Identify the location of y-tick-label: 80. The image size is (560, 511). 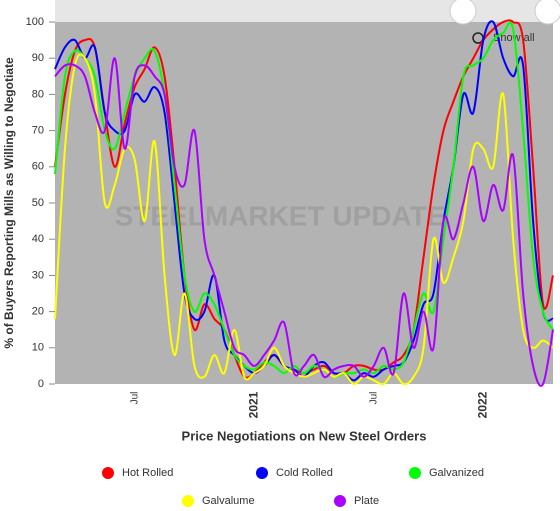
(38, 94).